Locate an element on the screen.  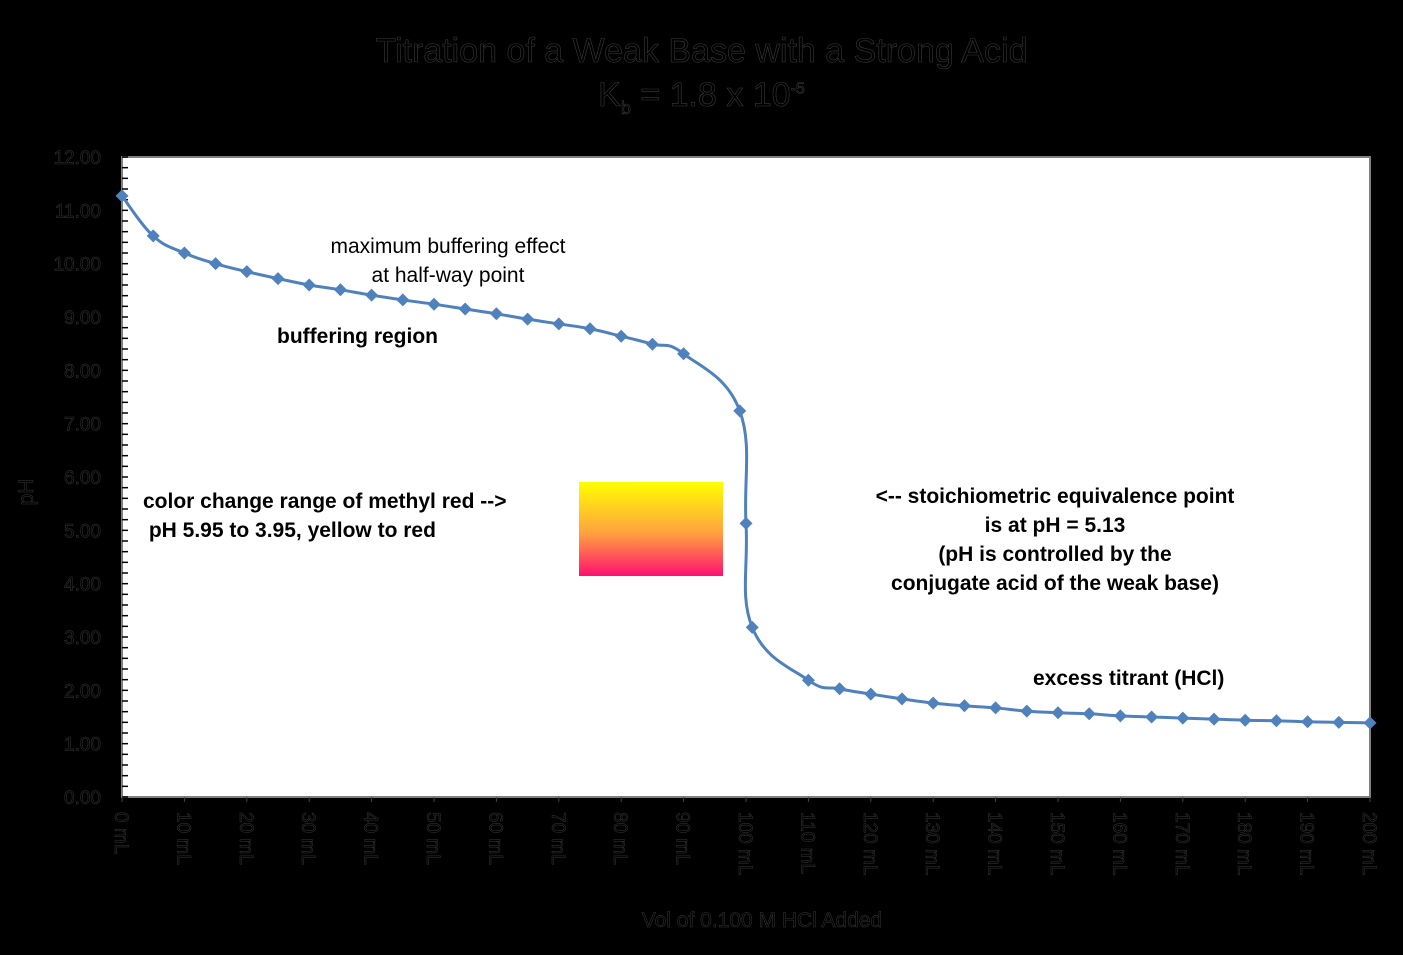
x-tick-label: 40 mL is located at coordinates (370, 838).